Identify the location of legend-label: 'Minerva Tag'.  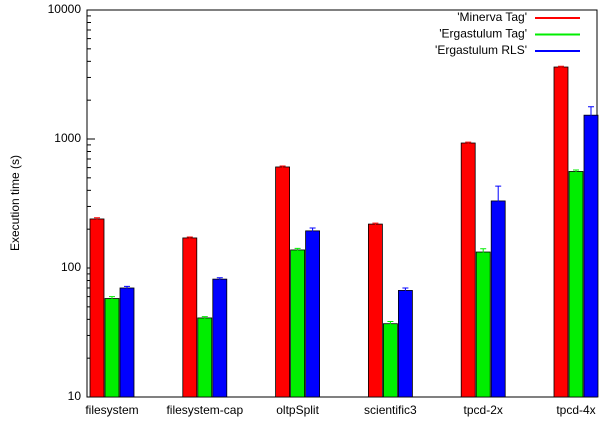
(492, 17).